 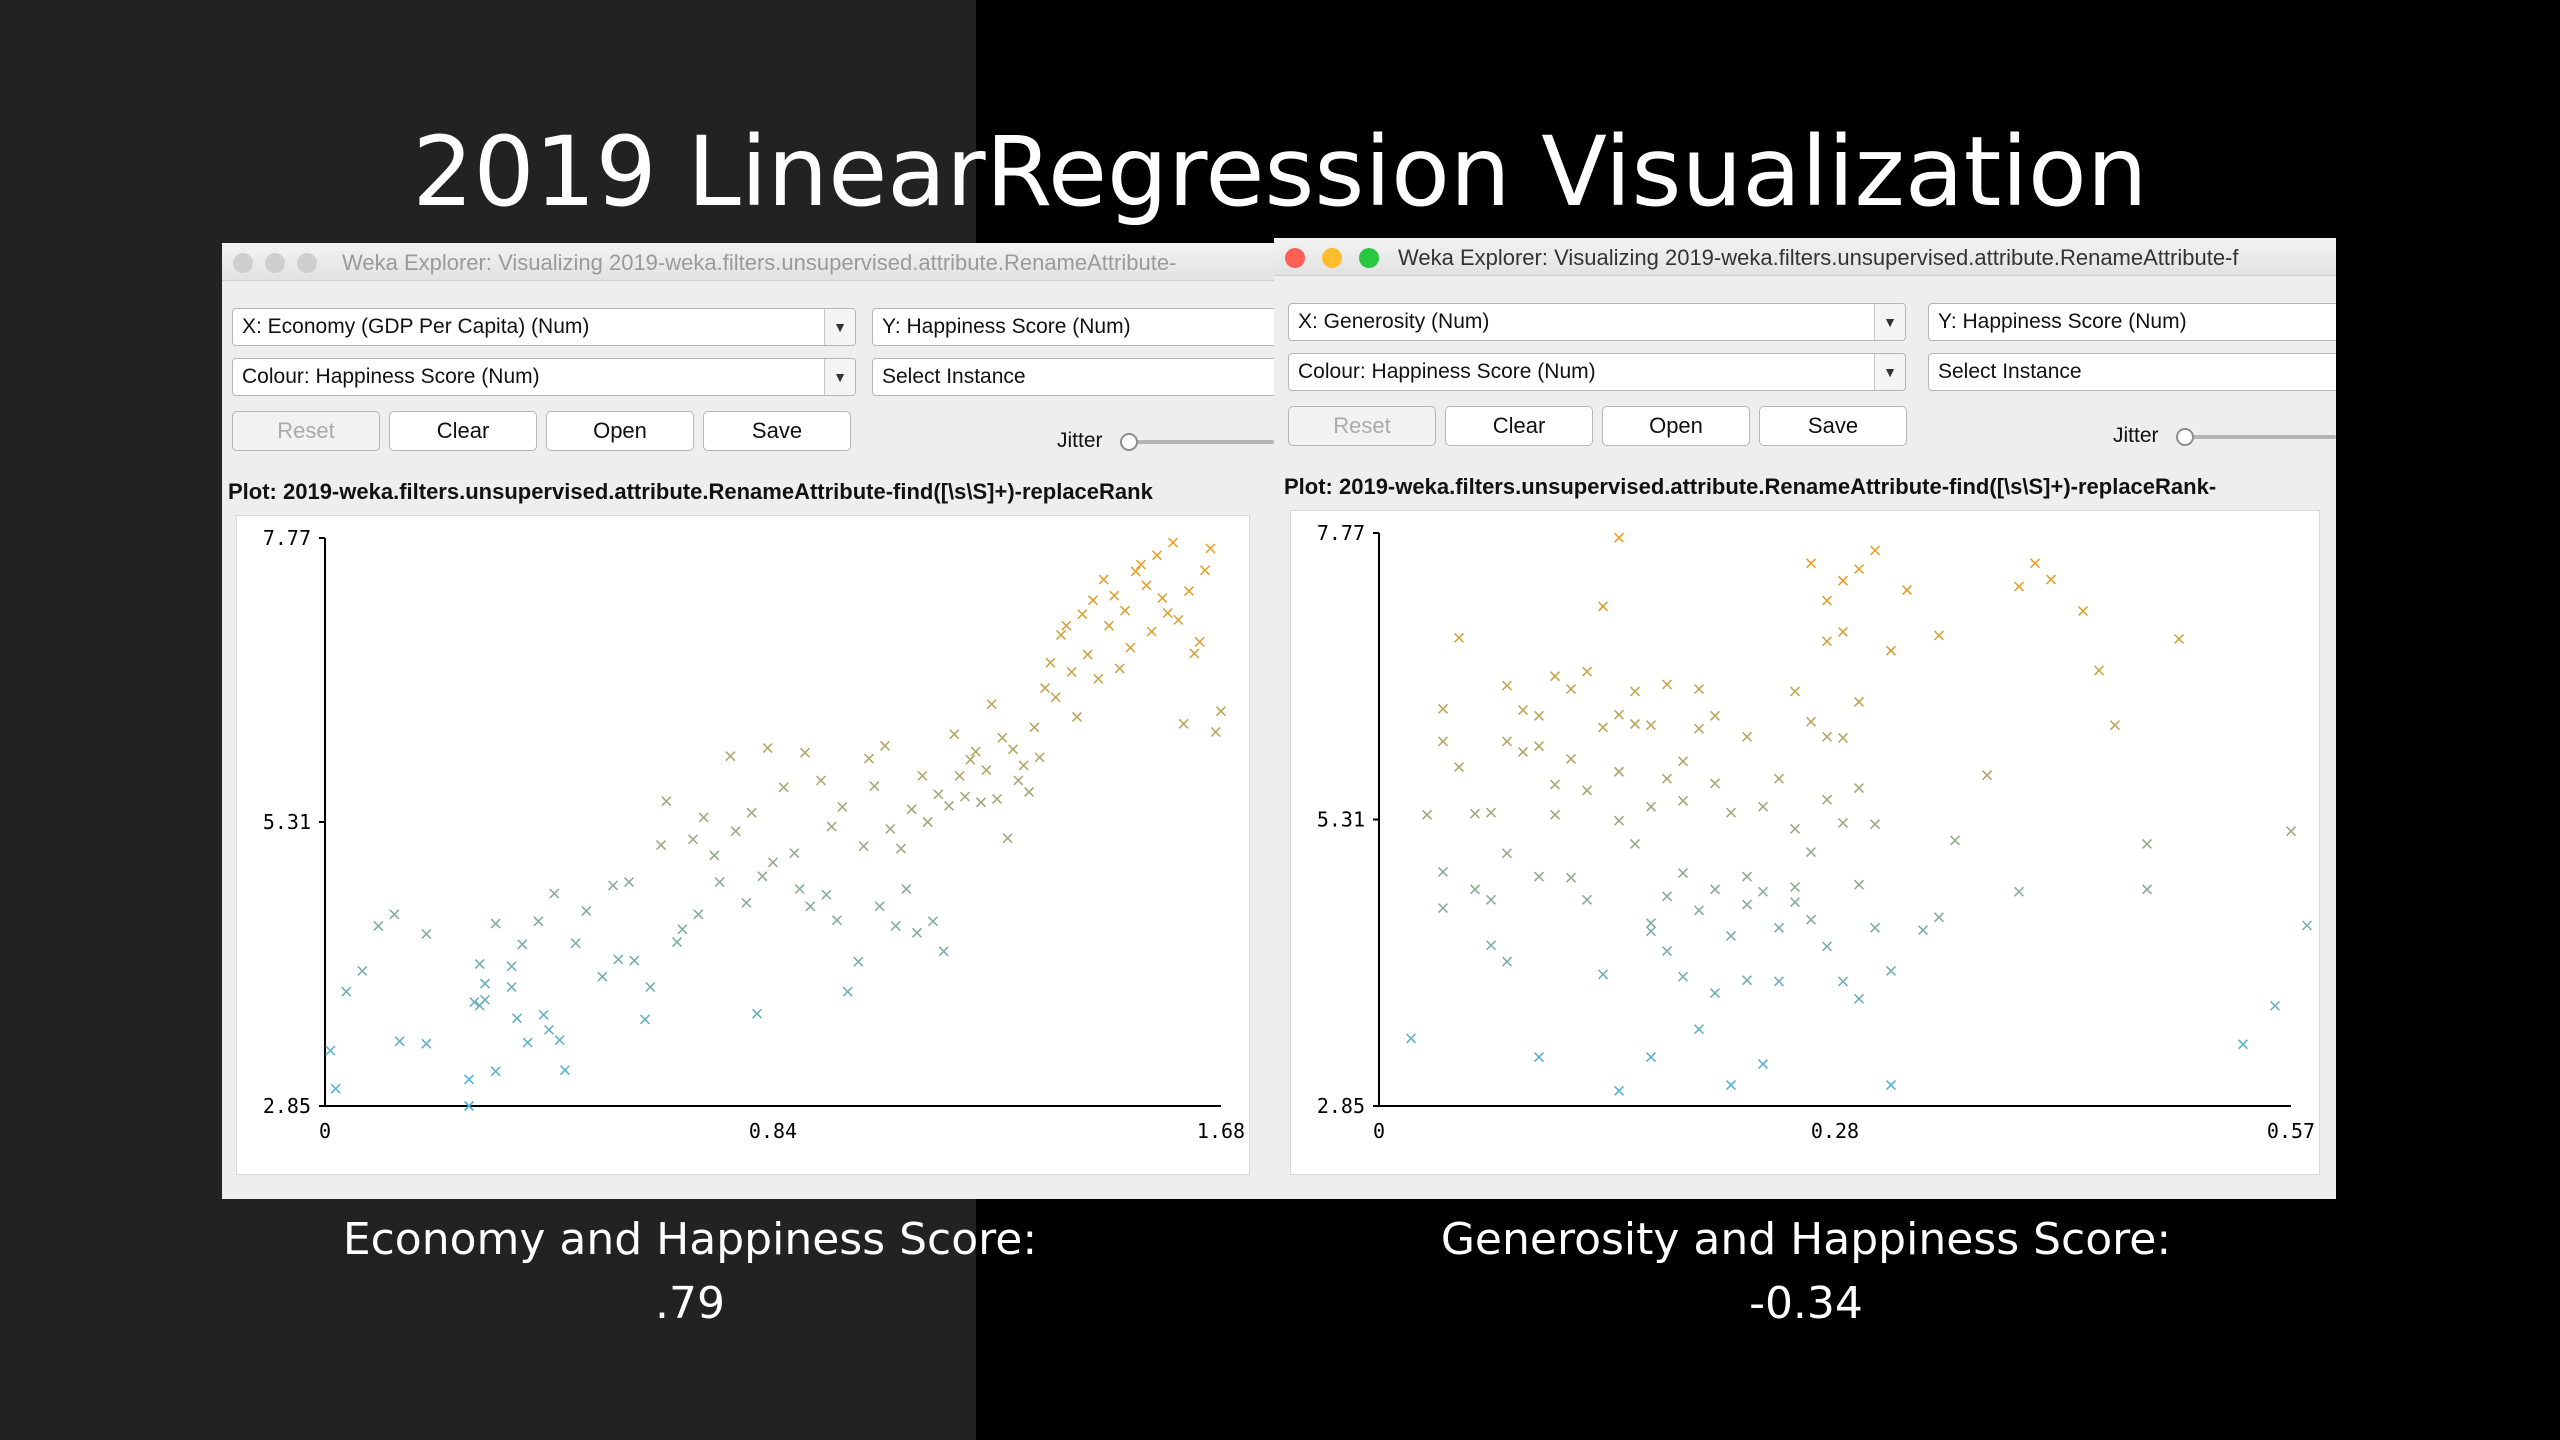 What do you see at coordinates (2132, 322) in the screenshot?
I see `y-axis-select: Y: Happiness Score (Num)` at bounding box center [2132, 322].